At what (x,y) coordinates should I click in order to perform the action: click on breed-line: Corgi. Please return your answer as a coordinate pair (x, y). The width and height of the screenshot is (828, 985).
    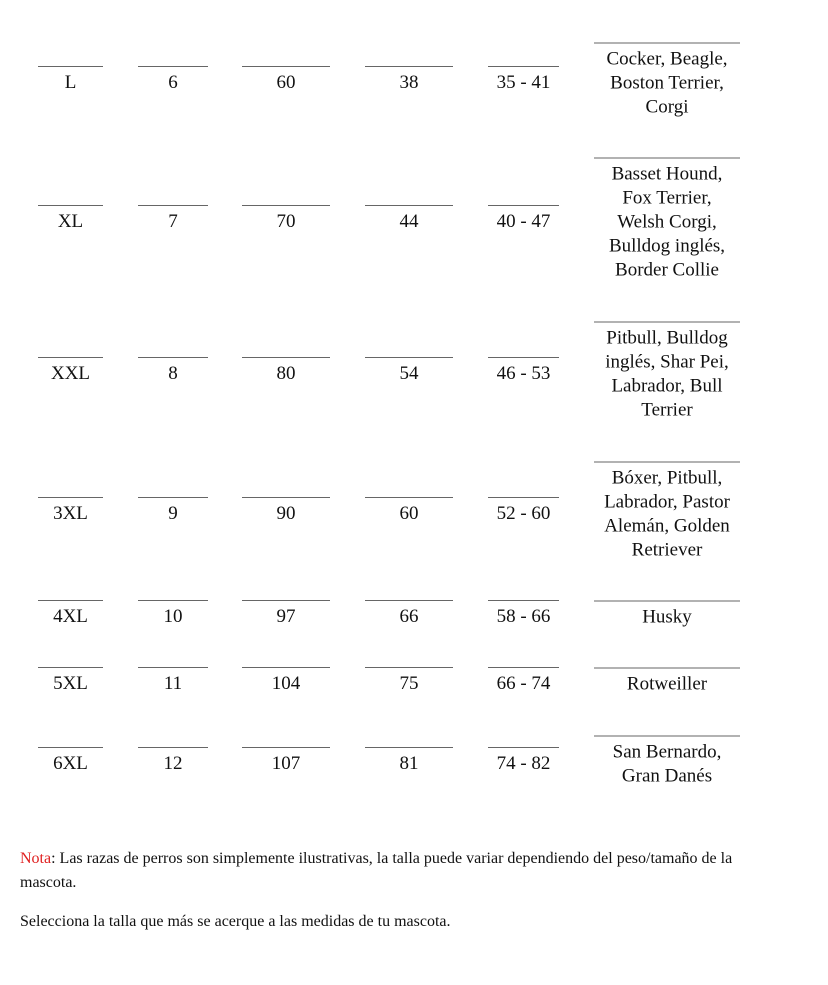
    Looking at the image, I should click on (667, 107).